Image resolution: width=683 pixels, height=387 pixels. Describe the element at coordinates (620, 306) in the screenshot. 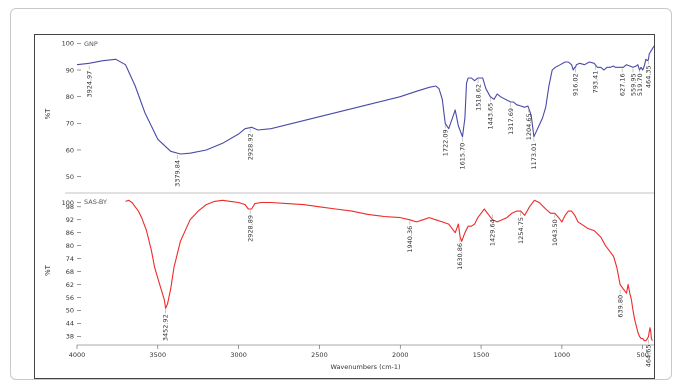

I see `peak-label: 639.80` at that location.